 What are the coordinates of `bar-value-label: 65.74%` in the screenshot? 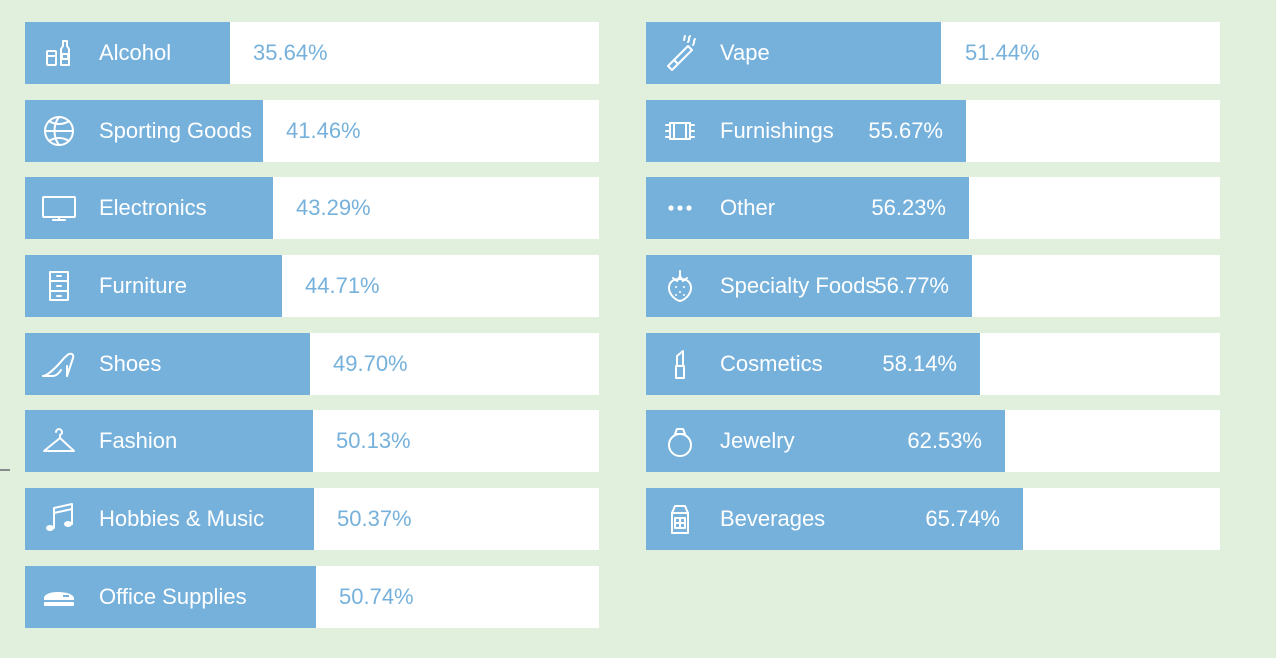 It's located at (962, 519).